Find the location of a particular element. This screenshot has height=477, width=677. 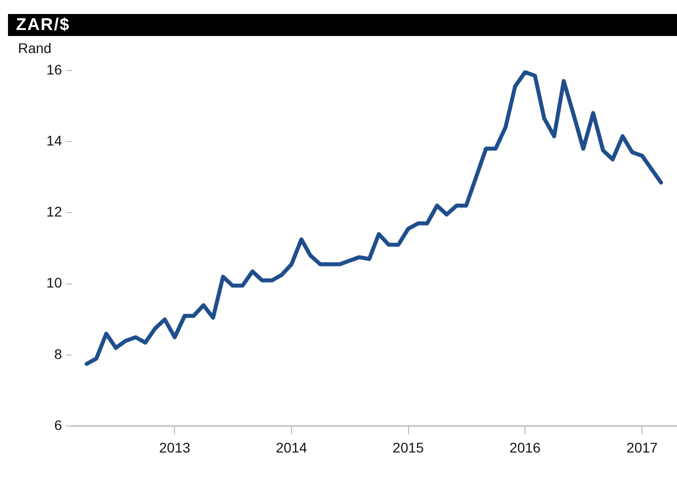

x-tick-label: 2017 is located at coordinates (642, 447).